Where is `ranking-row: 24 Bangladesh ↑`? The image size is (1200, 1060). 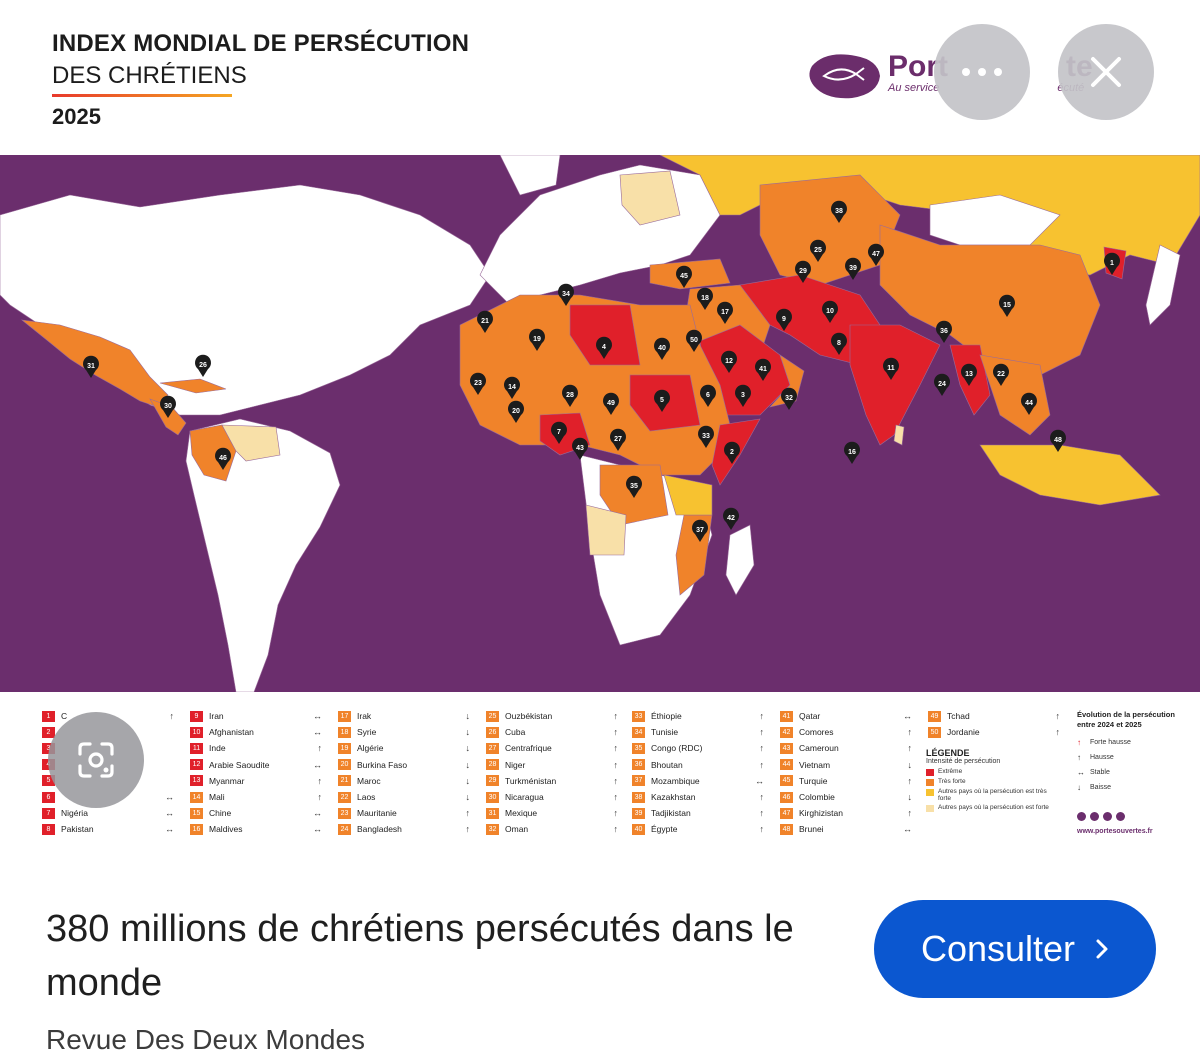 ranking-row: 24 Bangladesh ↑ is located at coordinates (404, 829).